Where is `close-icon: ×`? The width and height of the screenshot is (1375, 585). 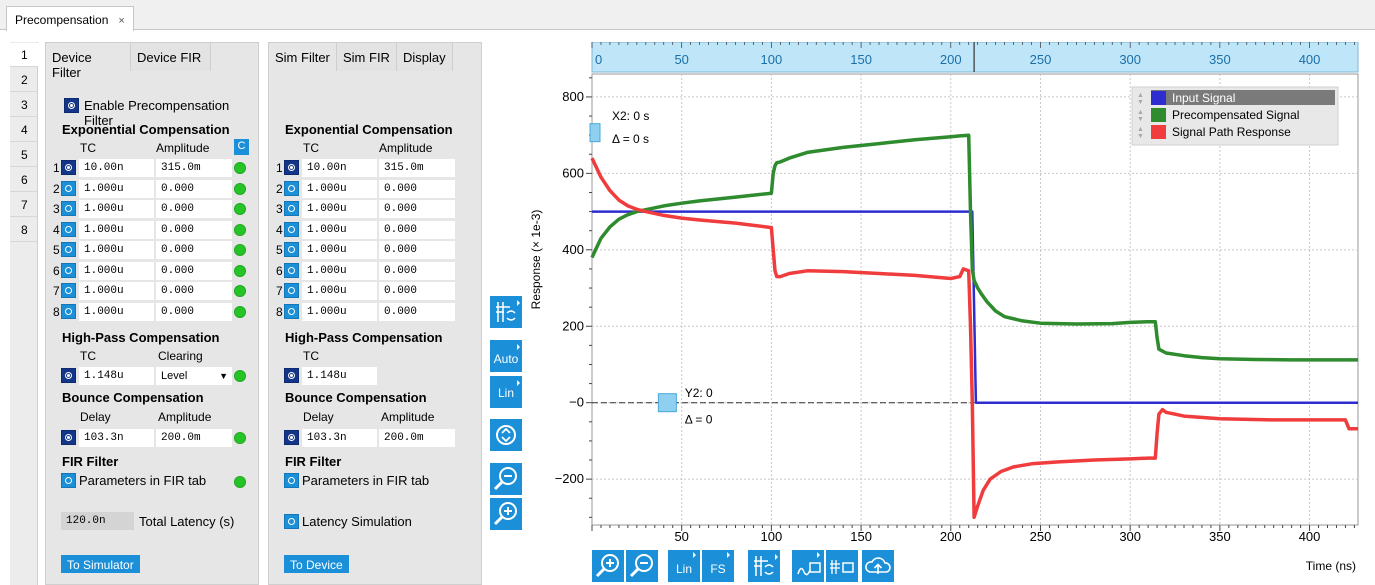 close-icon: × is located at coordinates (121, 21).